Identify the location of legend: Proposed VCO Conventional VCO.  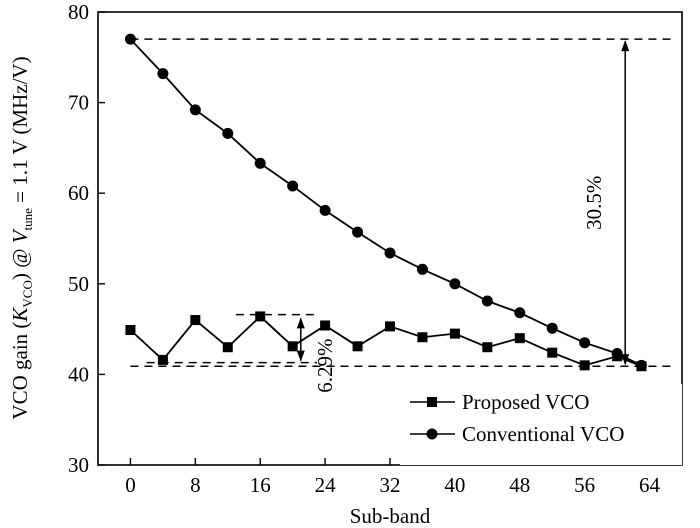
(541, 424).